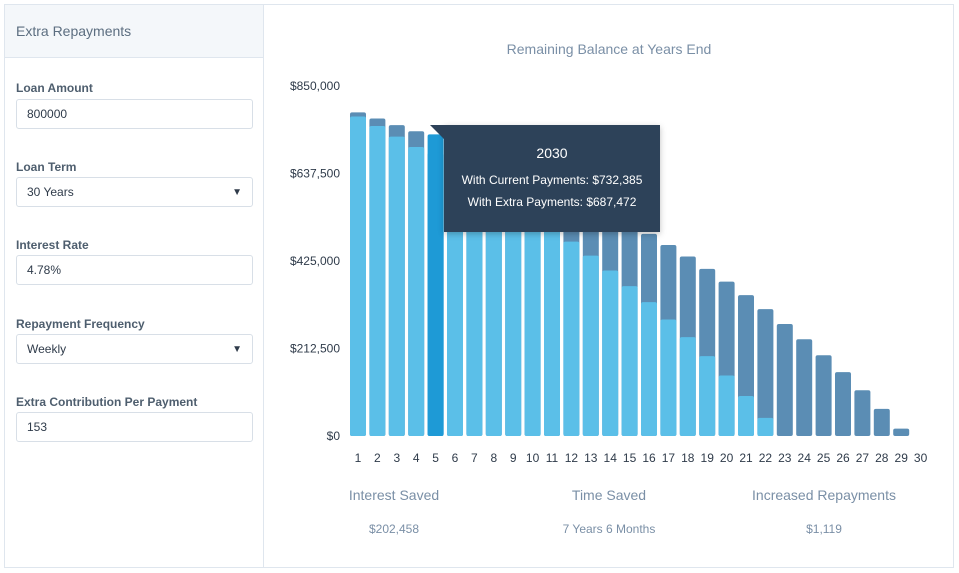 This screenshot has width=959, height=573. Describe the element at coordinates (493, 458) in the screenshot. I see `x-tick-label: 8` at that location.